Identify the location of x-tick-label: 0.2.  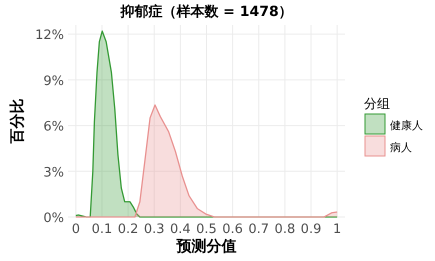
(128, 229).